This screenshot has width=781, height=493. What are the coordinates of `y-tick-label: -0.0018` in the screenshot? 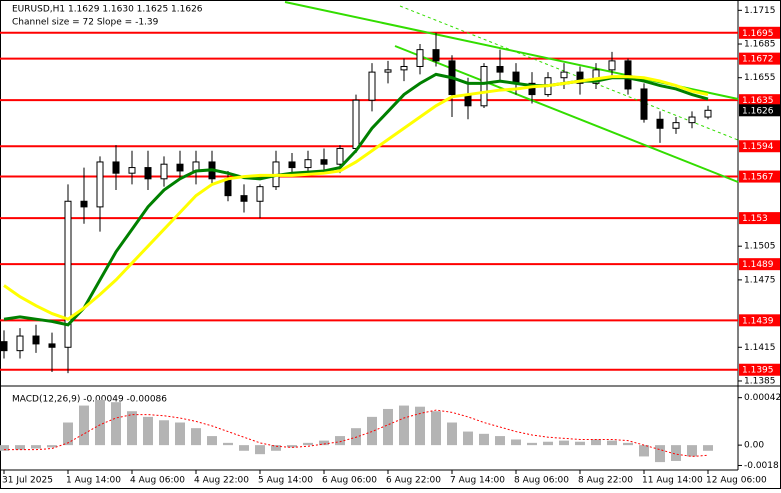 It's located at (761, 466).